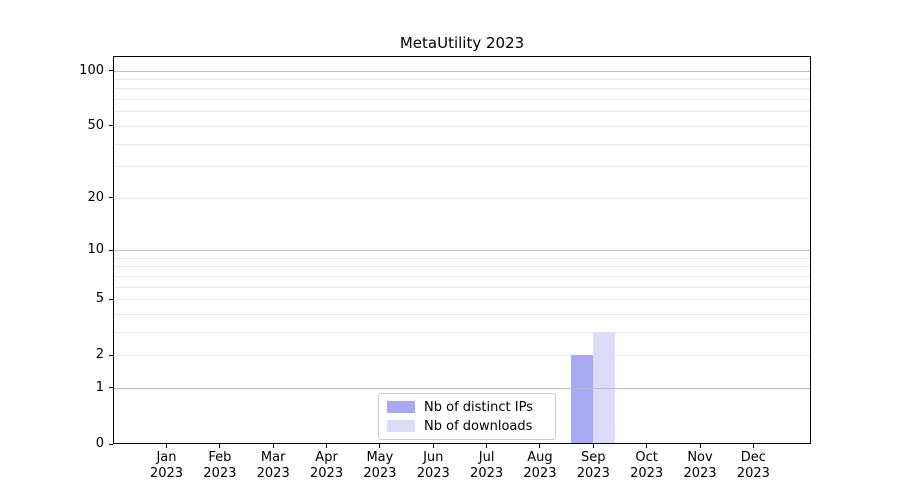 The image size is (900, 500). I want to click on x-tick-label: Oct 2023, so click(647, 465).